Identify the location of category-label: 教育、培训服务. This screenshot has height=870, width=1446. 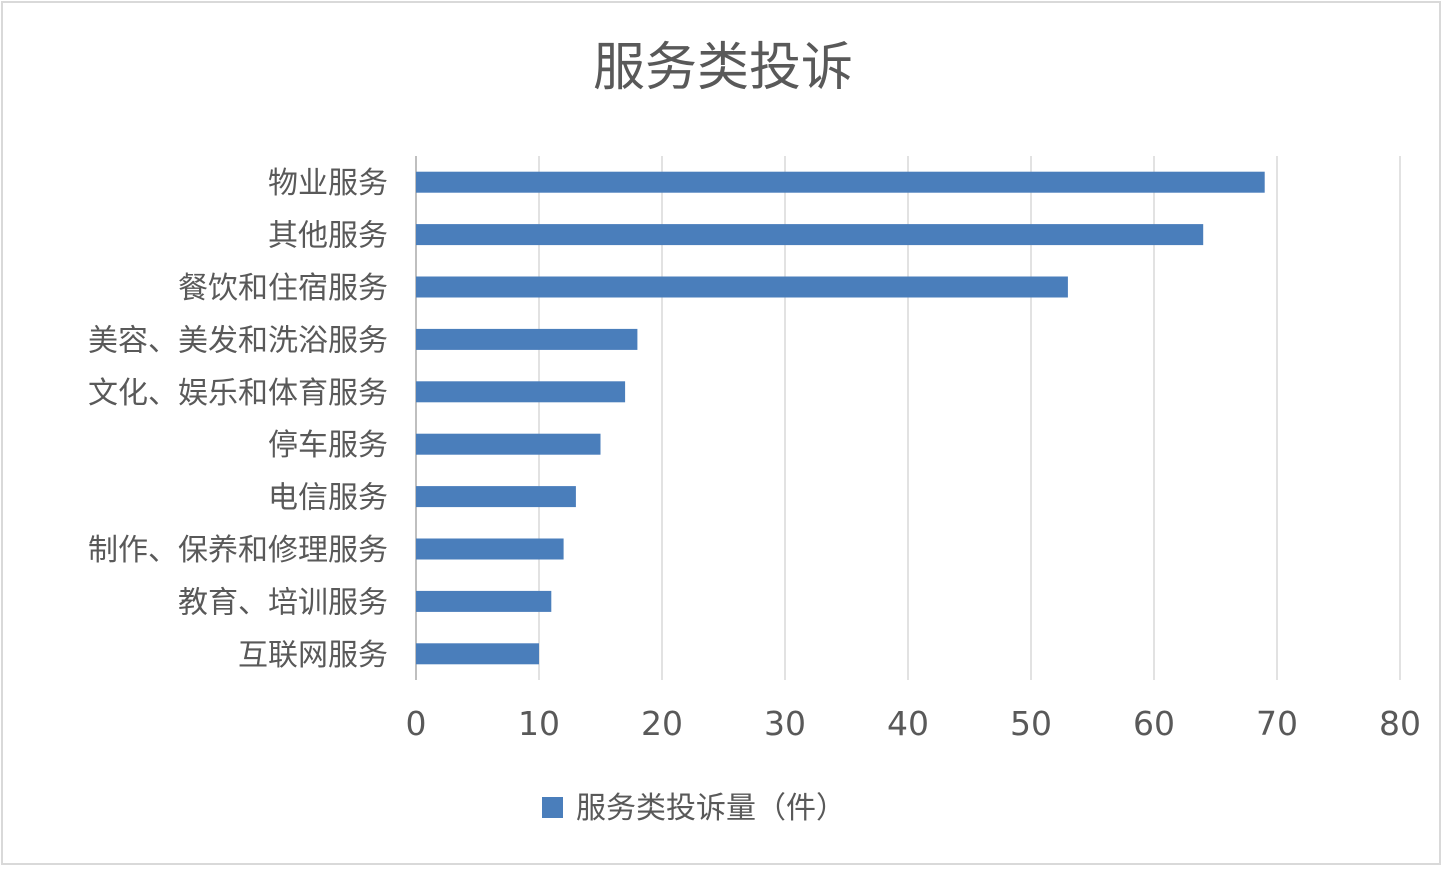
(283, 602).